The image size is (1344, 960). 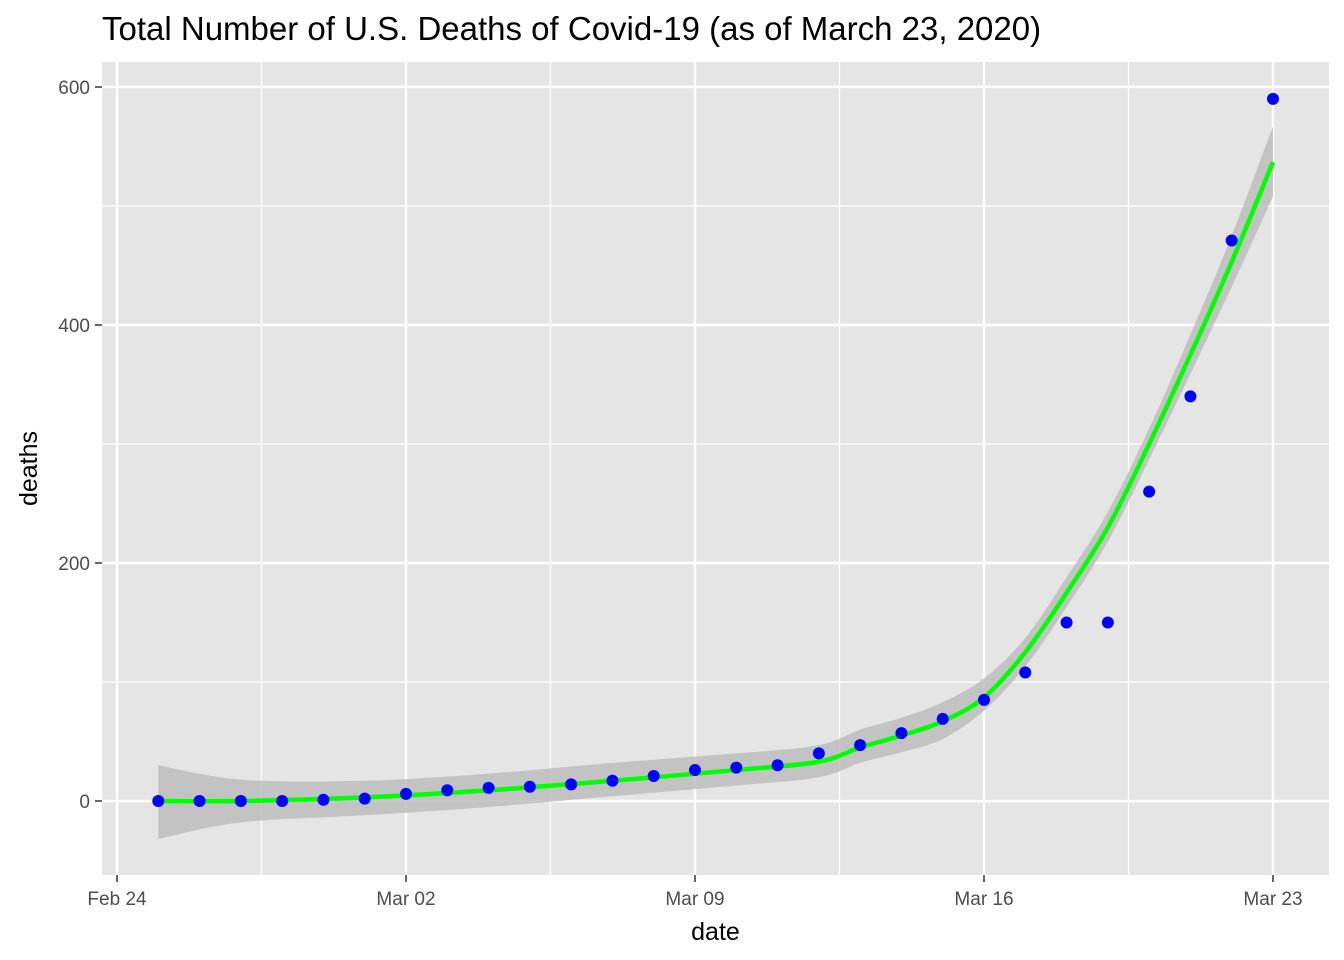 What do you see at coordinates (117, 899) in the screenshot?
I see `x-tick-label: Feb 24` at bounding box center [117, 899].